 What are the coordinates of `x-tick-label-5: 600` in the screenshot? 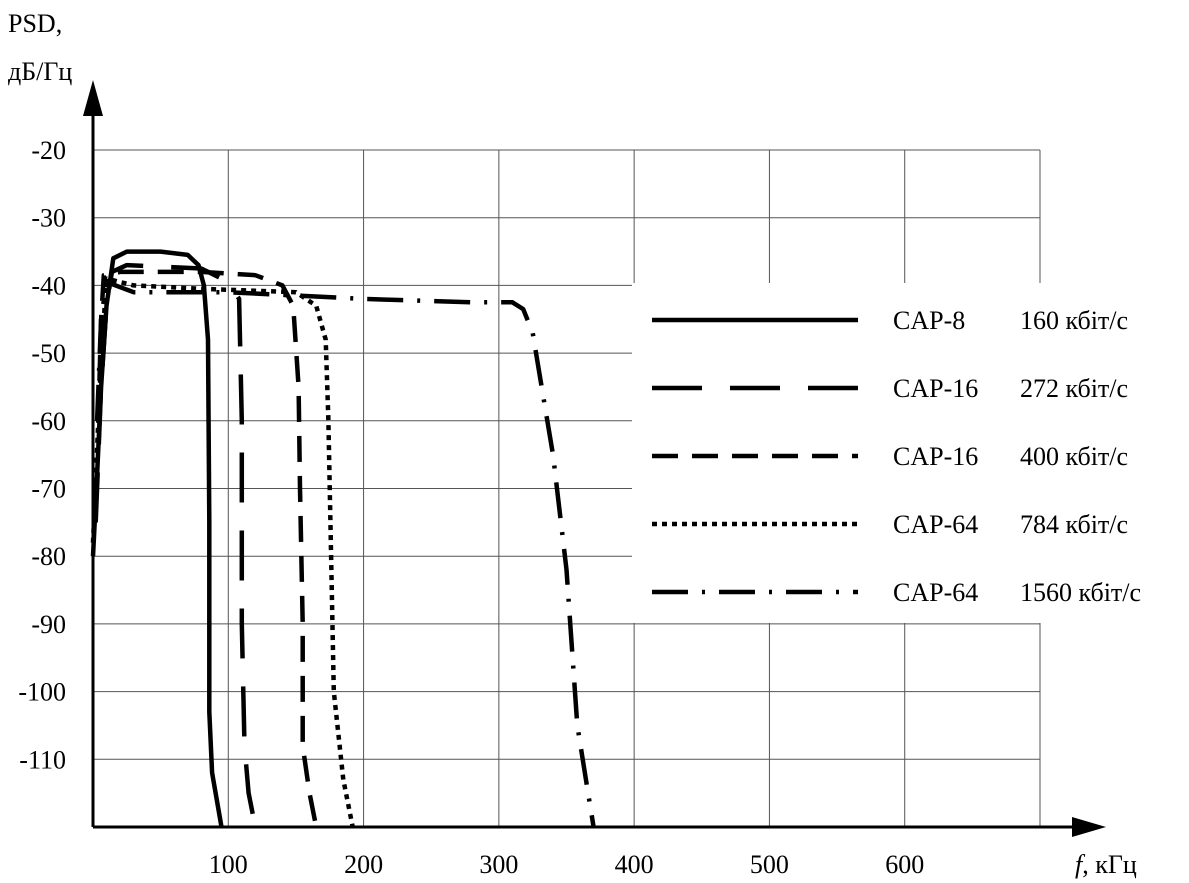 It's located at (904, 864).